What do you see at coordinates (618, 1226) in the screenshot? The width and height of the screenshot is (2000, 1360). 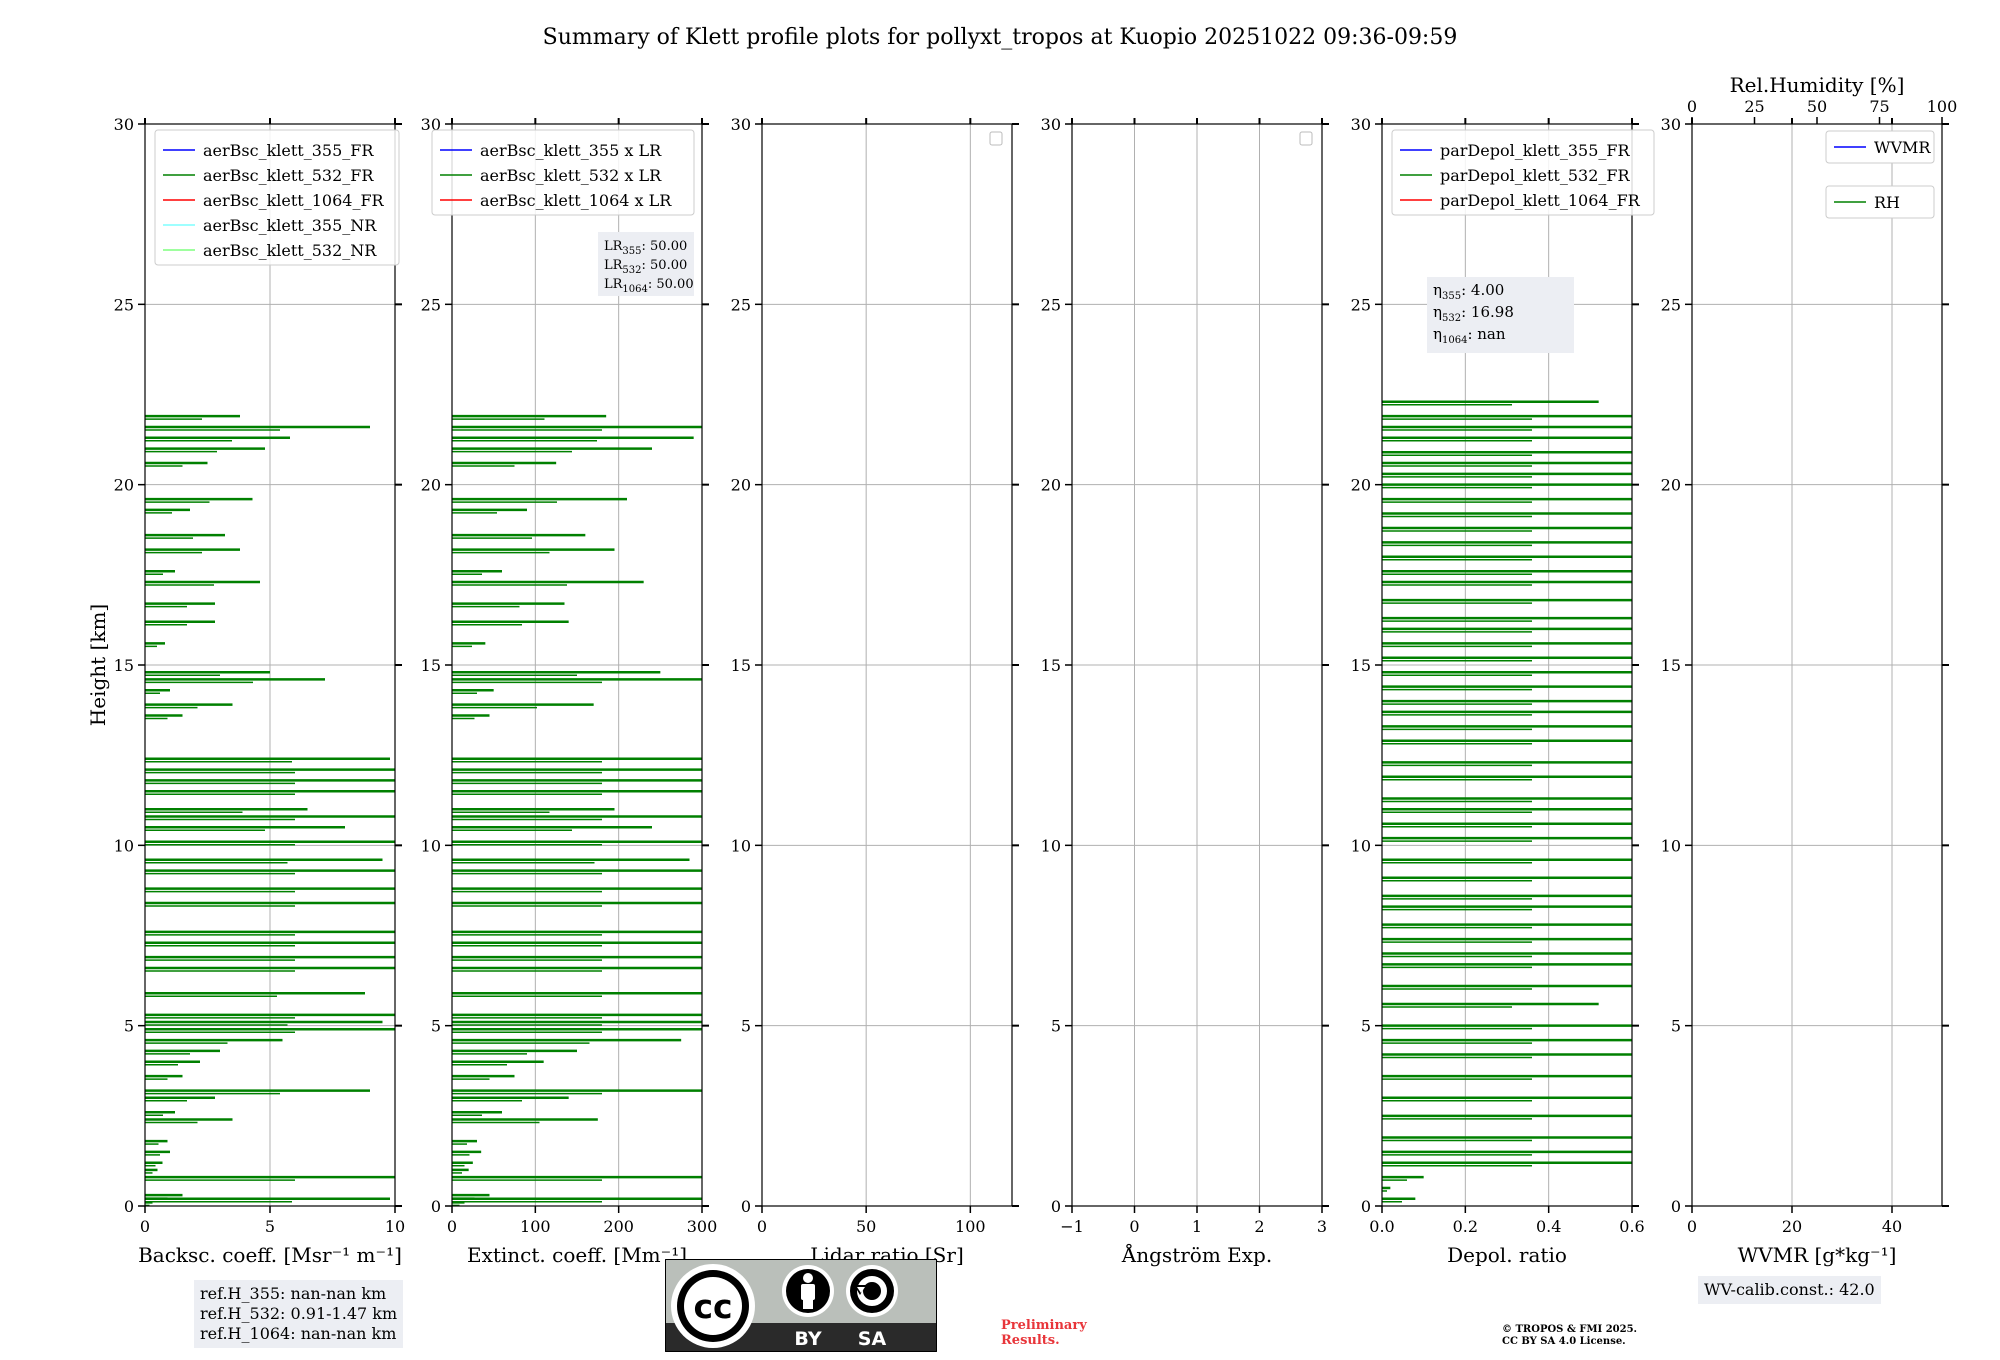 I see `xtick-label: 200` at bounding box center [618, 1226].